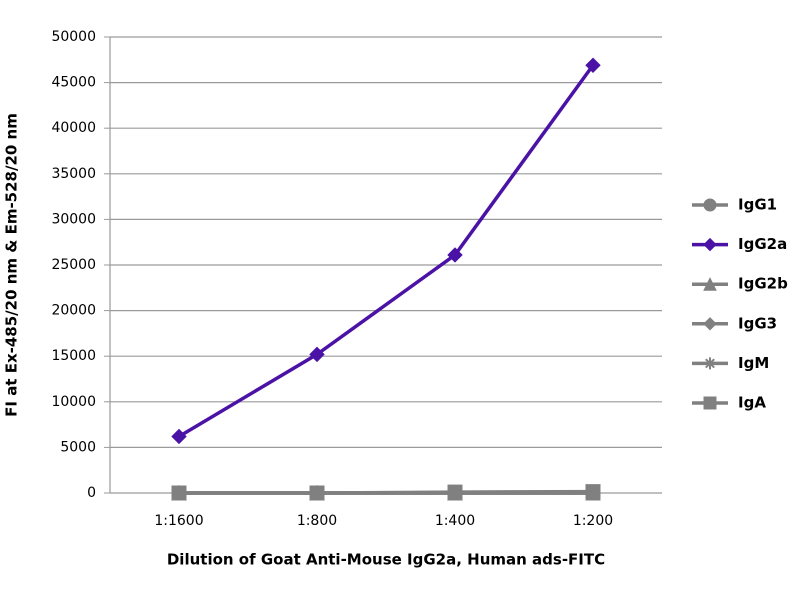 The height and width of the screenshot is (600, 800). What do you see at coordinates (73, 128) in the screenshot?
I see `y-tick-label: 40000` at bounding box center [73, 128].